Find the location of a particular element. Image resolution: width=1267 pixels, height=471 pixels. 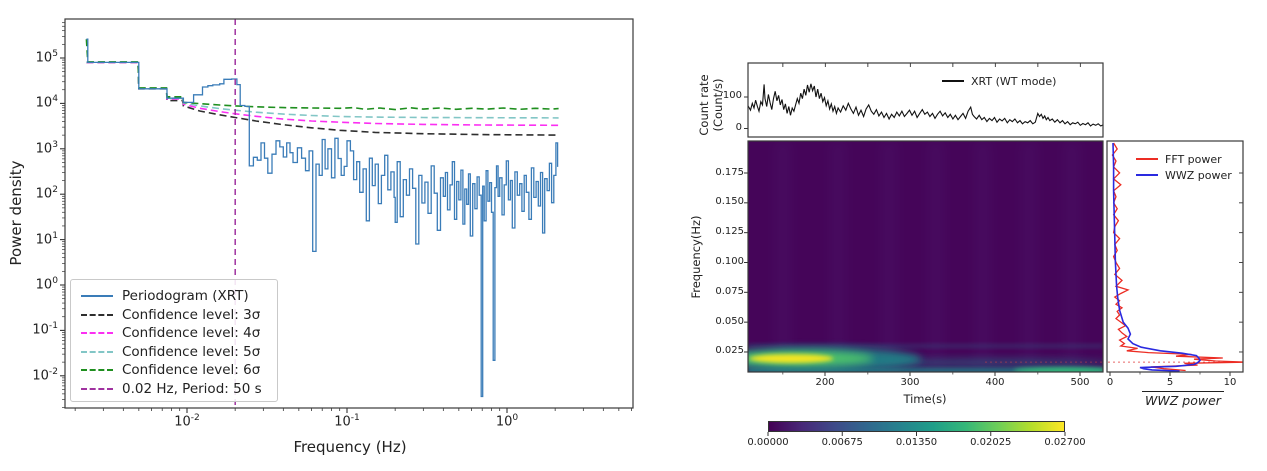

lightcurve-ylabel: Count rate (Count/s) is located at coordinates (712, 105).